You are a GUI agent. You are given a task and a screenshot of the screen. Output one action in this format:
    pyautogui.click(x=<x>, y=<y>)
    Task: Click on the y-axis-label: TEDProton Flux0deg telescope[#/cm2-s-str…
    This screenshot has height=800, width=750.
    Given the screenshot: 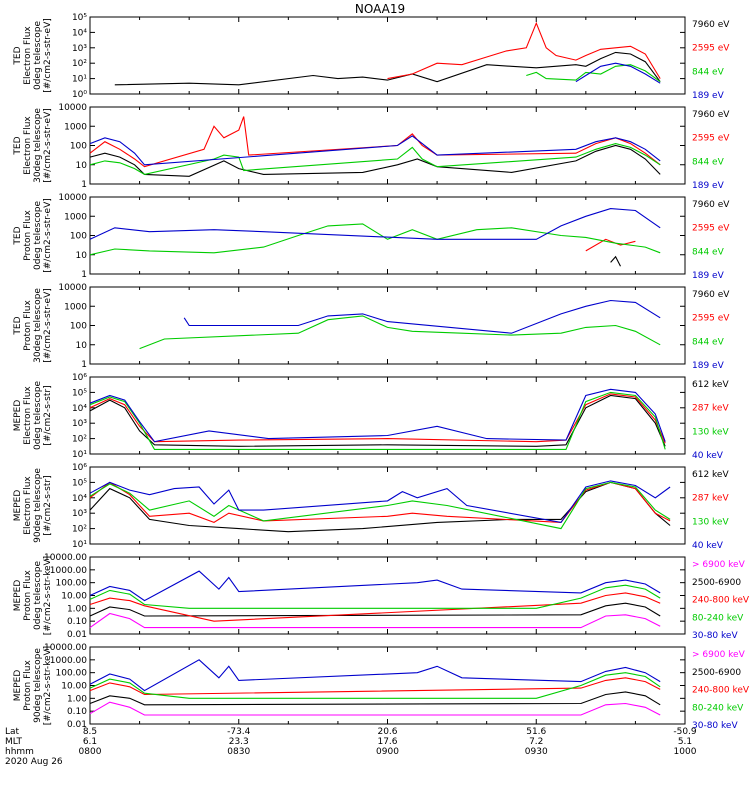 What is the action you would take?
    pyautogui.click(x=33, y=235)
    